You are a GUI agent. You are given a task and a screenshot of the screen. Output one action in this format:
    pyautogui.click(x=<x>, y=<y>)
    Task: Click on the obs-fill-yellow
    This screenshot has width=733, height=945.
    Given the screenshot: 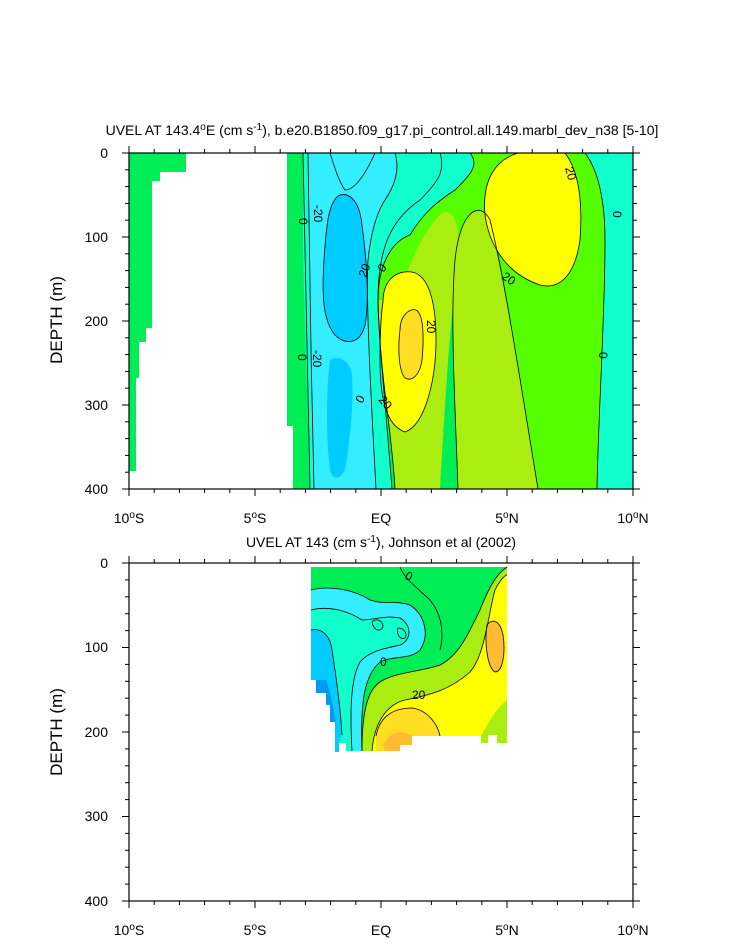 What is the action you would take?
    pyautogui.click(x=439, y=663)
    